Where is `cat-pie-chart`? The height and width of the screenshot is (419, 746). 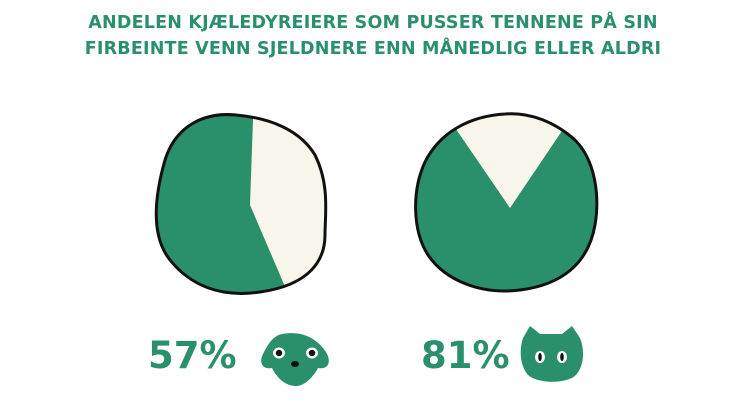 cat-pie-chart is located at coordinates (506, 202).